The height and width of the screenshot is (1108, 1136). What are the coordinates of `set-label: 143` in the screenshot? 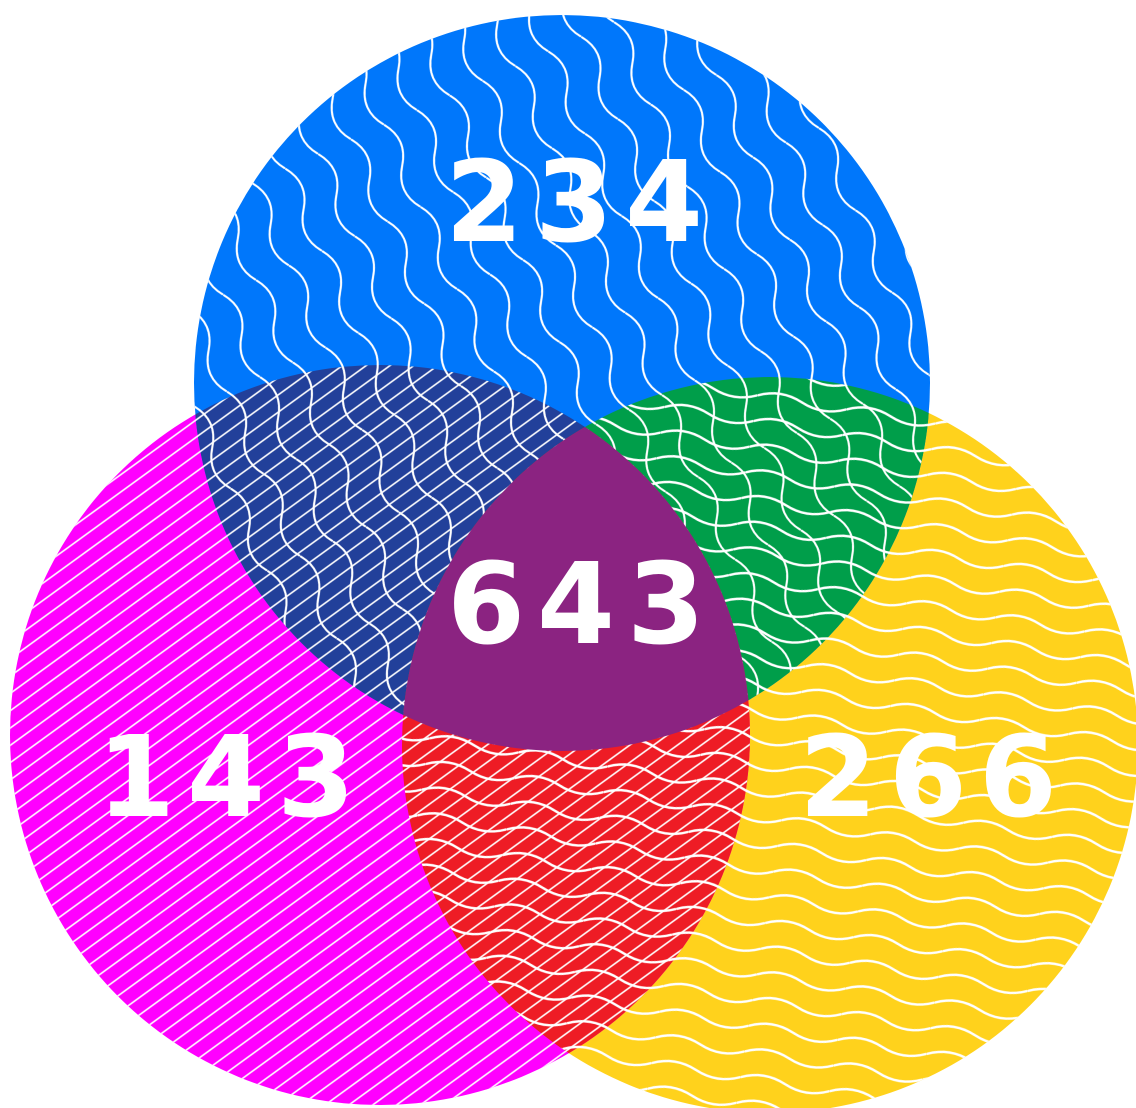 It's located at (232, 778).